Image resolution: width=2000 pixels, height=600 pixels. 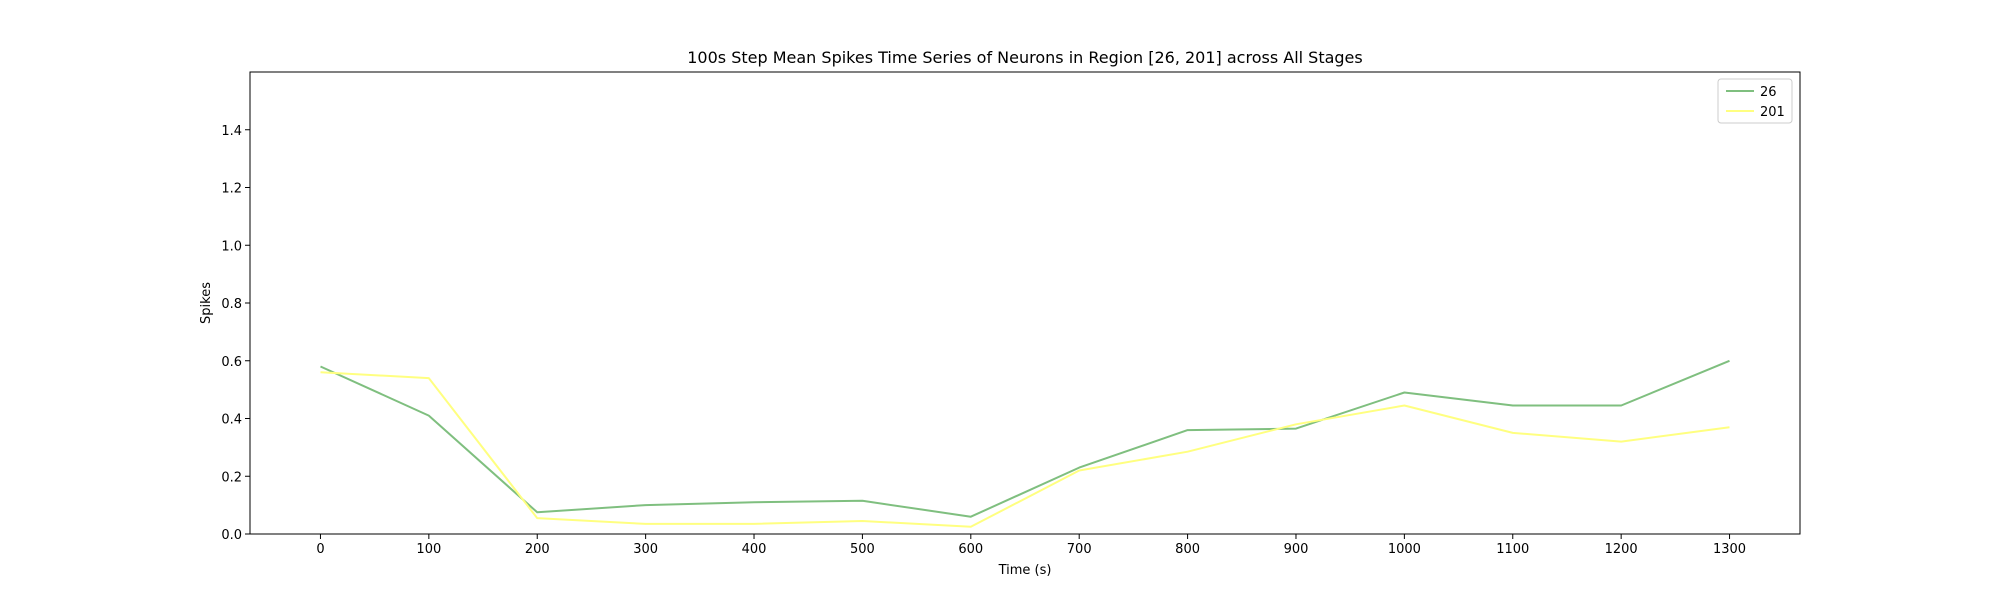 I want to click on y-tick-label: 0.0, so click(x=231, y=535).